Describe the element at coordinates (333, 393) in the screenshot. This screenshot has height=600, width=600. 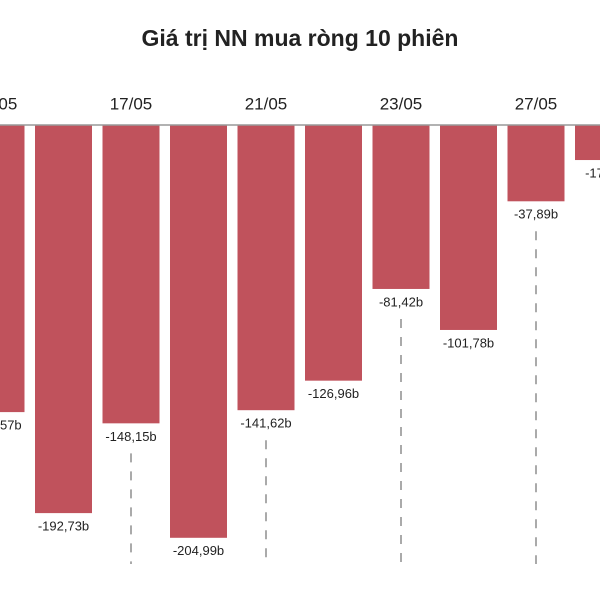
I see `value-label: -126,96b` at that location.